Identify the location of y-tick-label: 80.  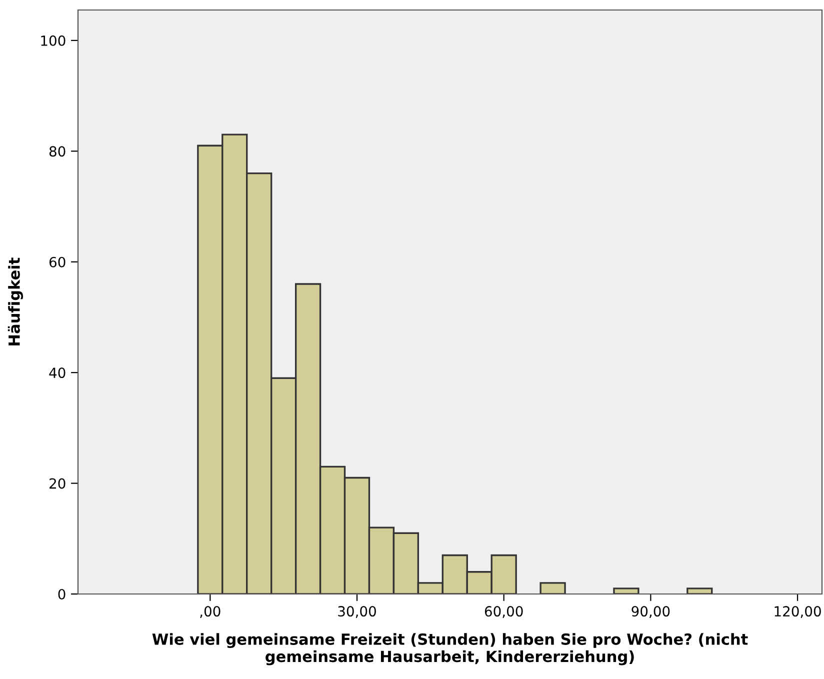
(57, 151).